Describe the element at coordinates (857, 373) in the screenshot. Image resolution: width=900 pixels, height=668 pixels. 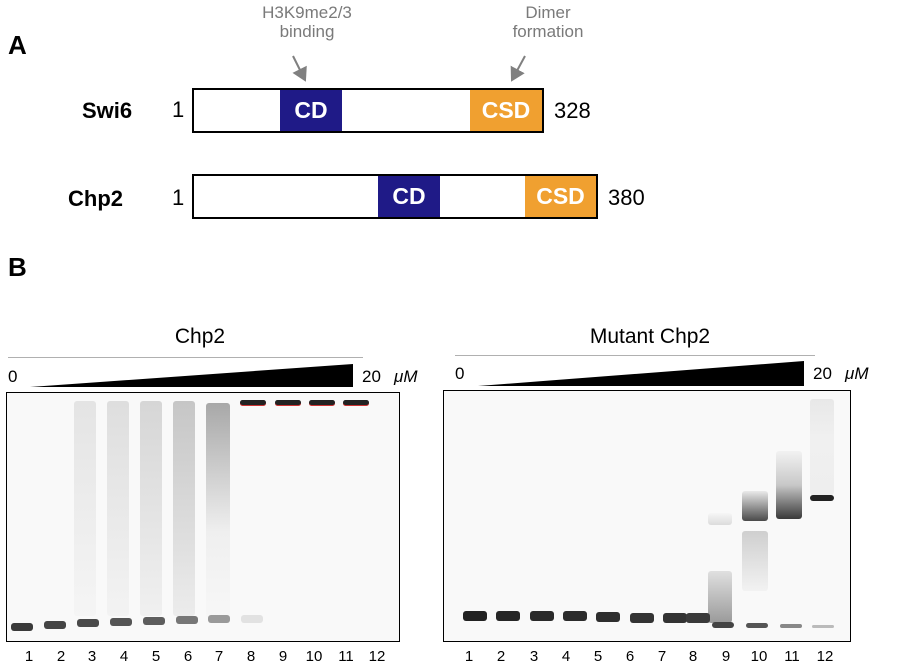
I see `gel2-unit: μM` at that location.